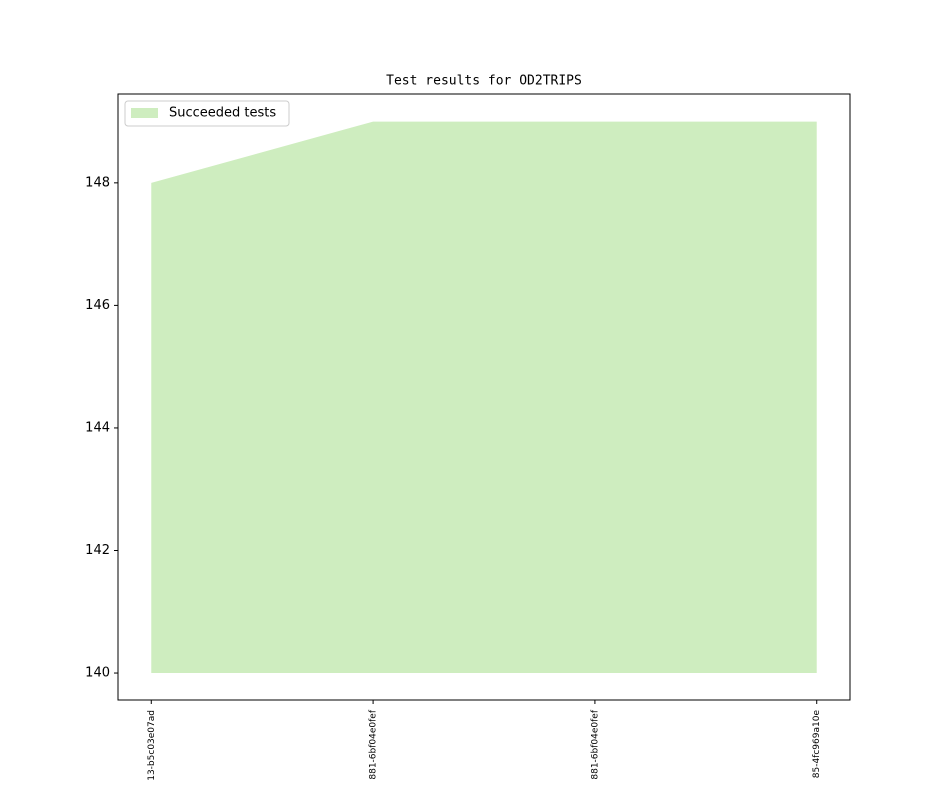  Describe the element at coordinates (97, 427) in the screenshot. I see `y-tick-label: 144` at that location.